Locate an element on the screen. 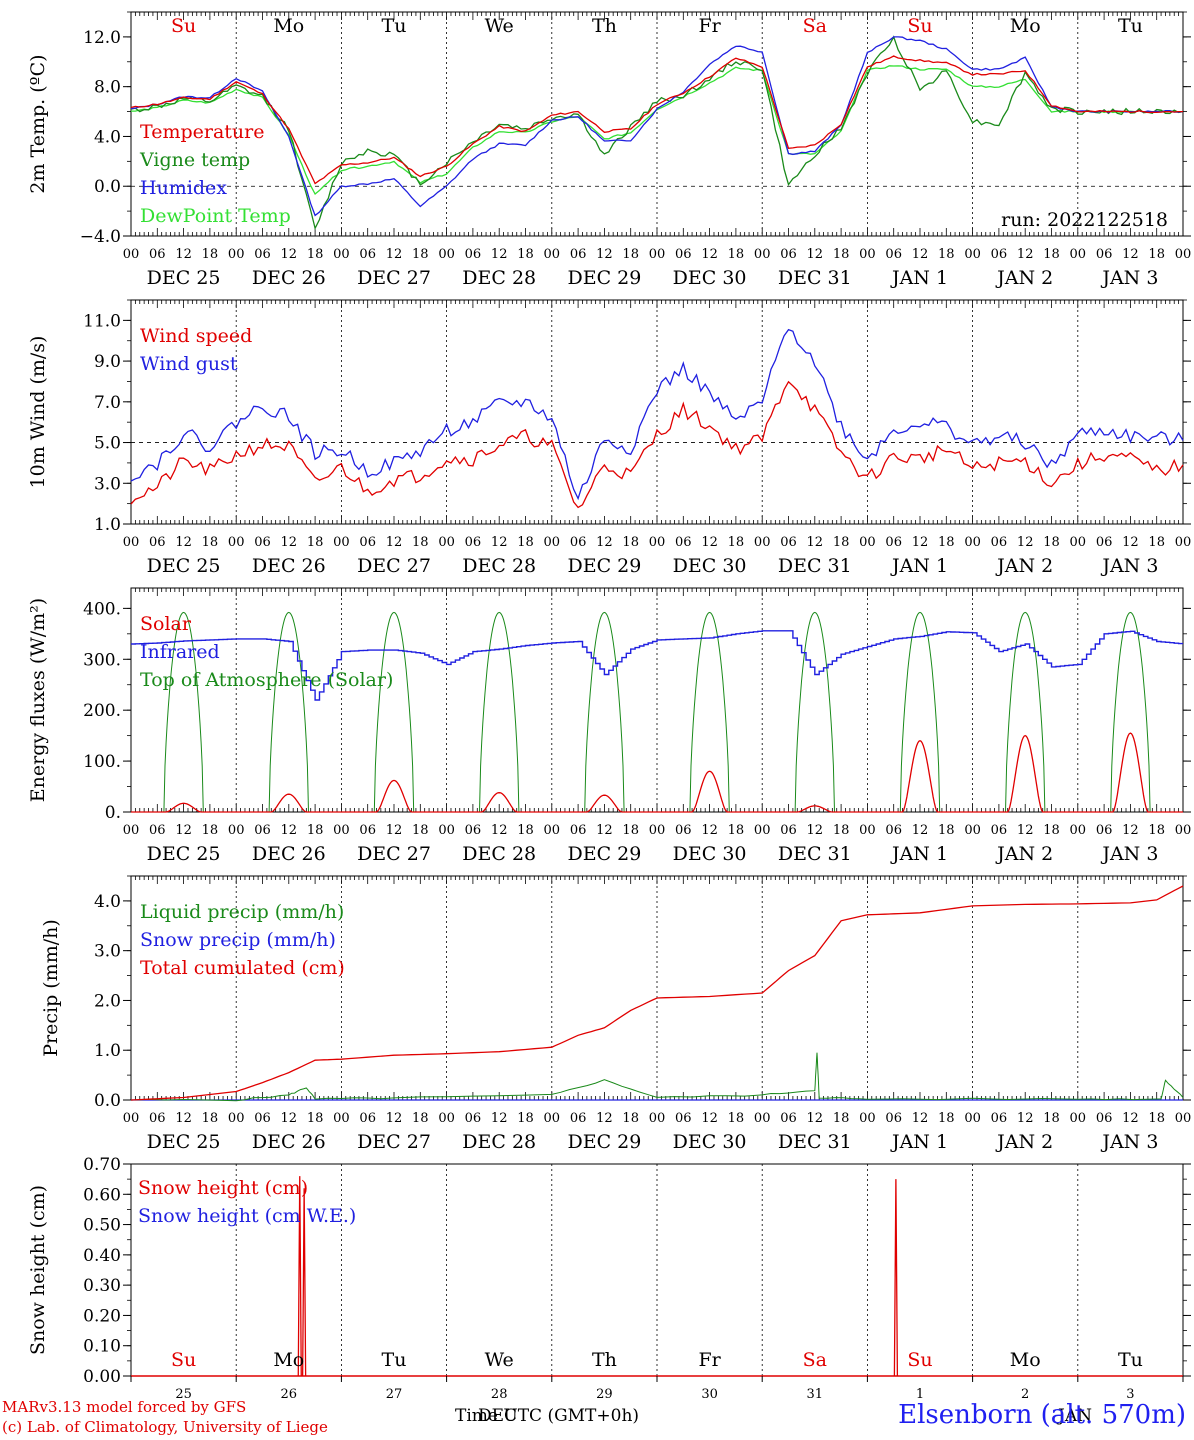 Image resolution: width=1194 pixels, height=1440 pixels. snow-height-spike is located at coordinates (304, 1282).